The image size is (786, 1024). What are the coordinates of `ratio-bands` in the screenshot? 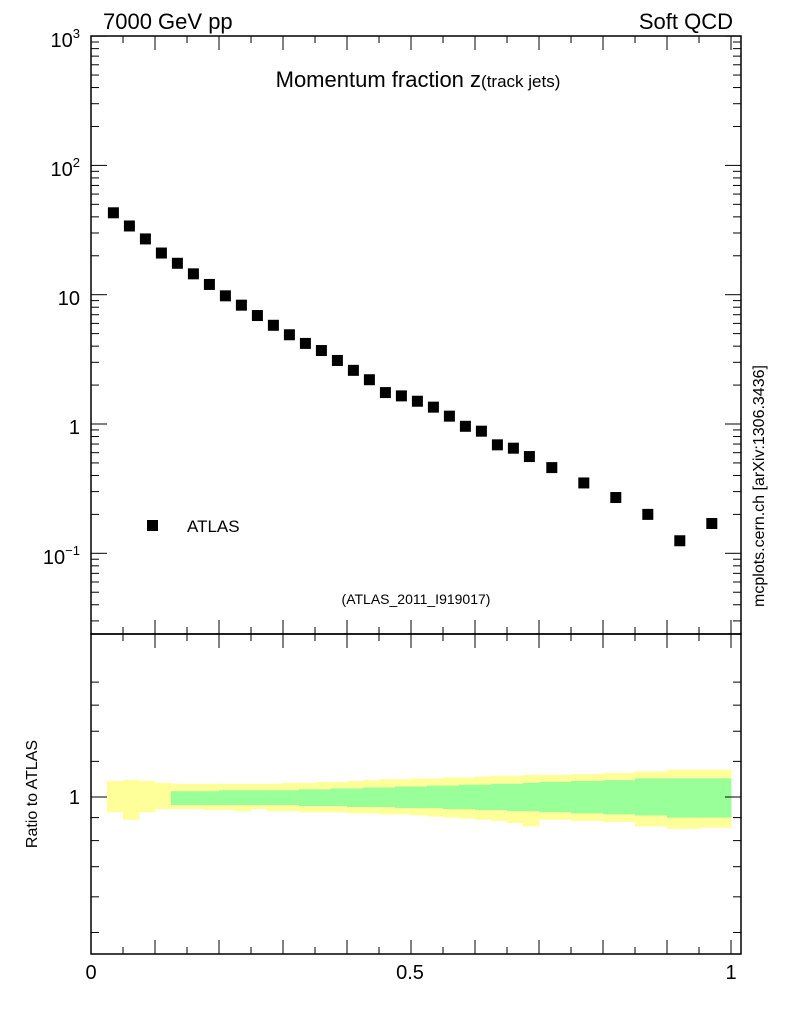 It's located at (419, 799).